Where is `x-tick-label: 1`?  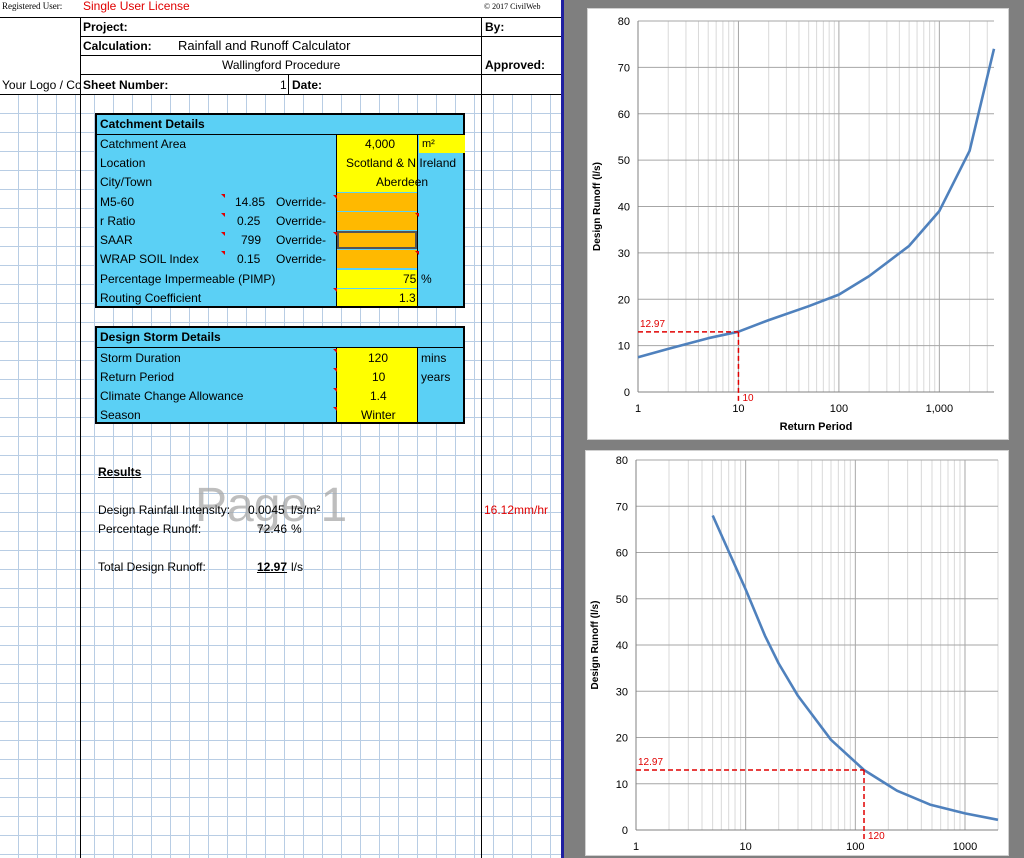 x-tick-label: 1 is located at coordinates (636, 847).